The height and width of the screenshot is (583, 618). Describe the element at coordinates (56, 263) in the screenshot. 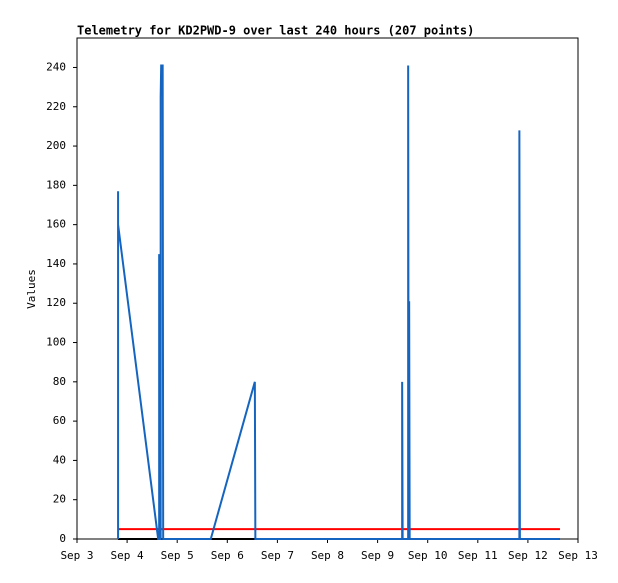

I see `y-tick-label: 140` at that location.